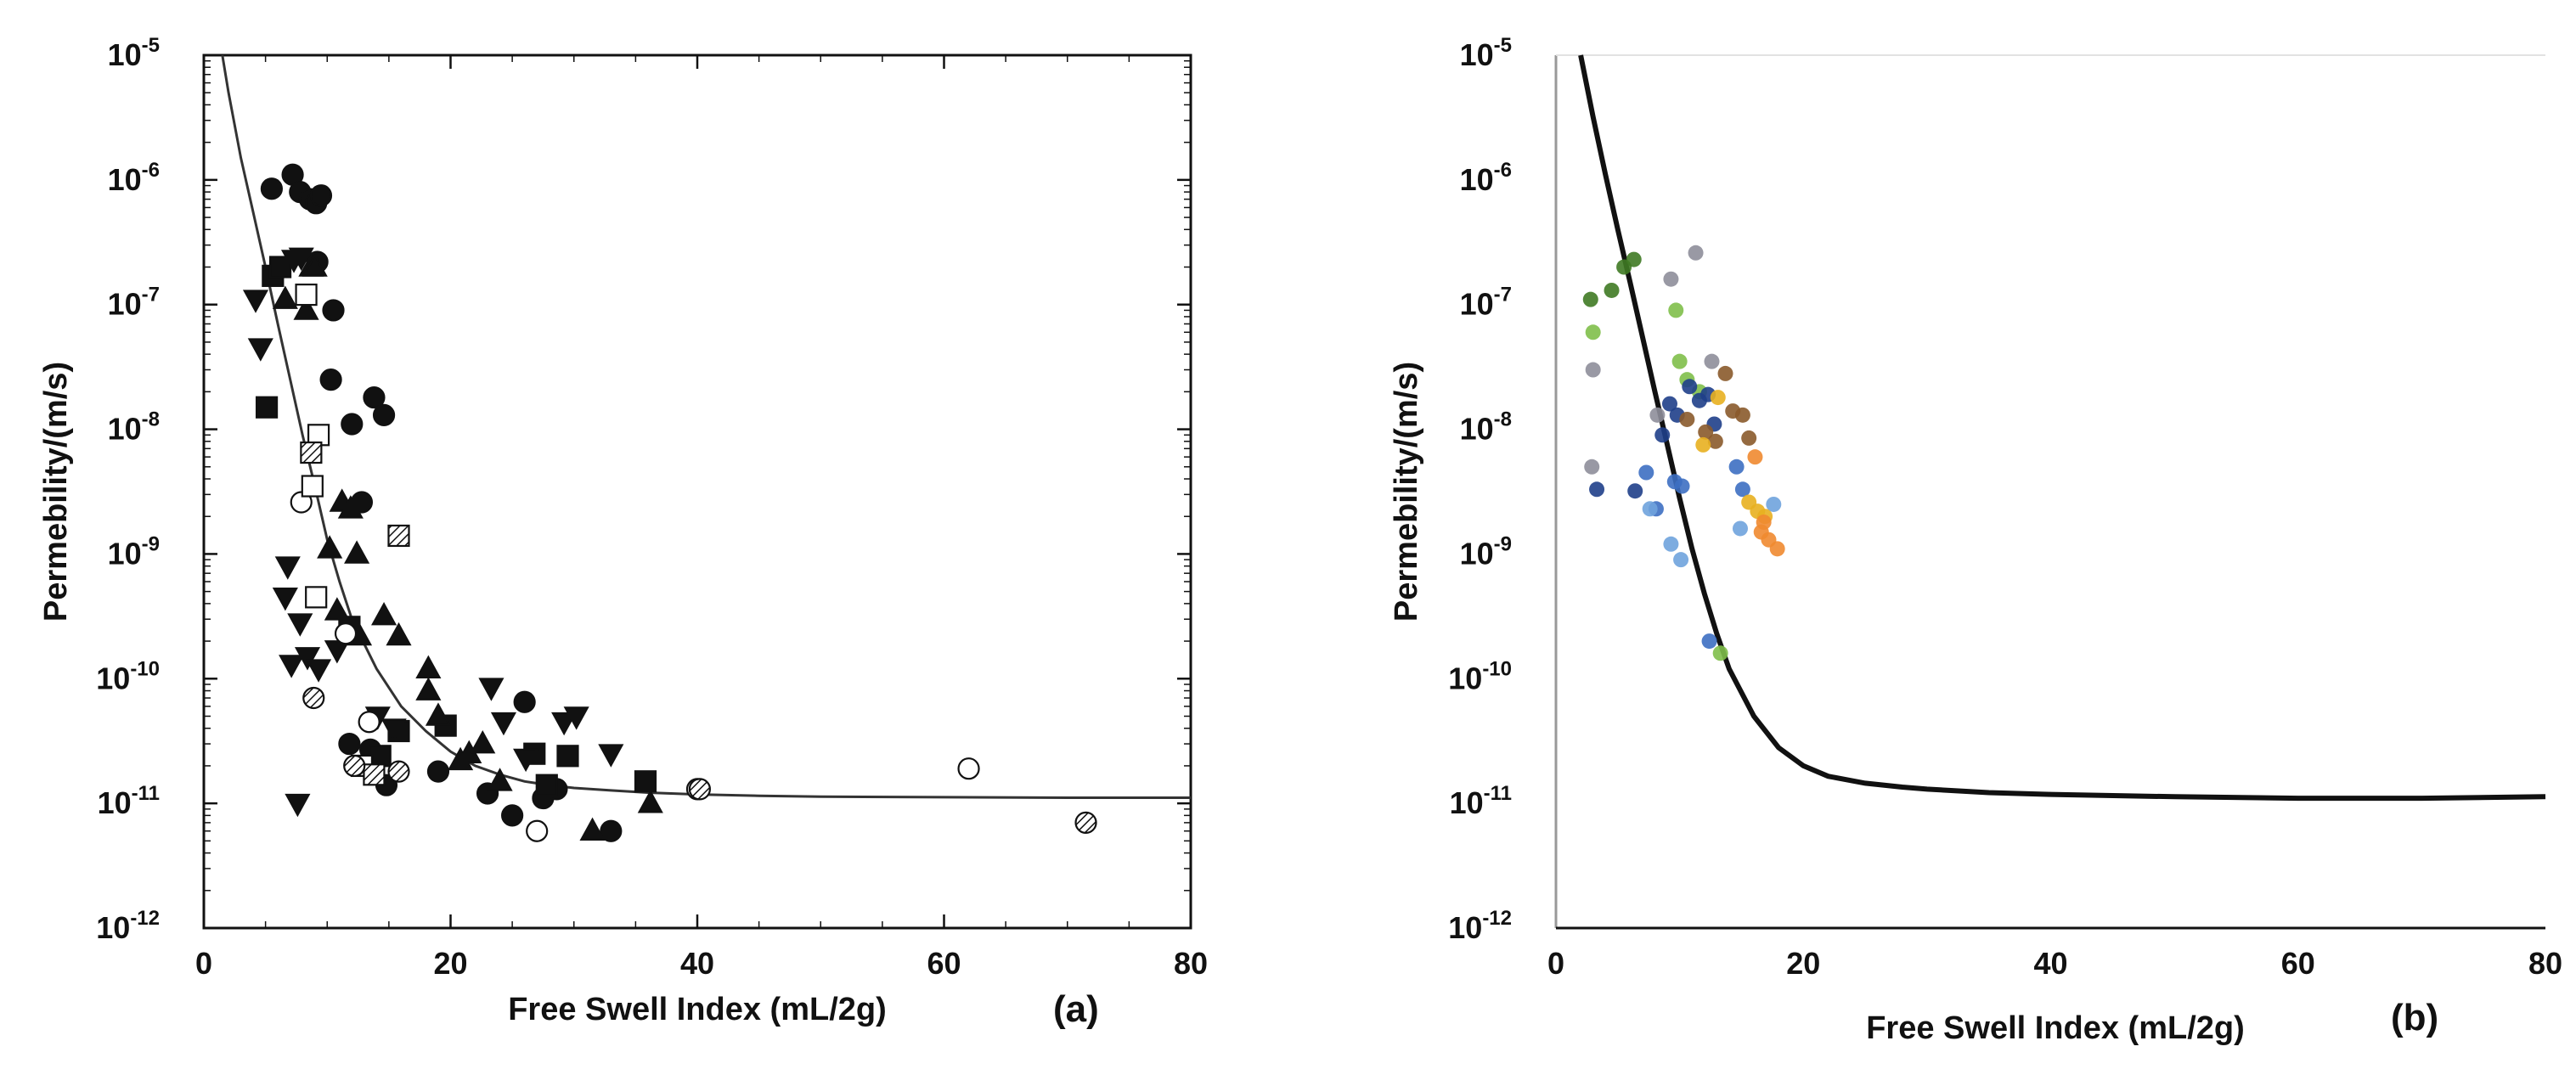  Describe the element at coordinates (1406, 492) in the screenshot. I see `y-axis-title: Permebility/(m/s)` at that location.